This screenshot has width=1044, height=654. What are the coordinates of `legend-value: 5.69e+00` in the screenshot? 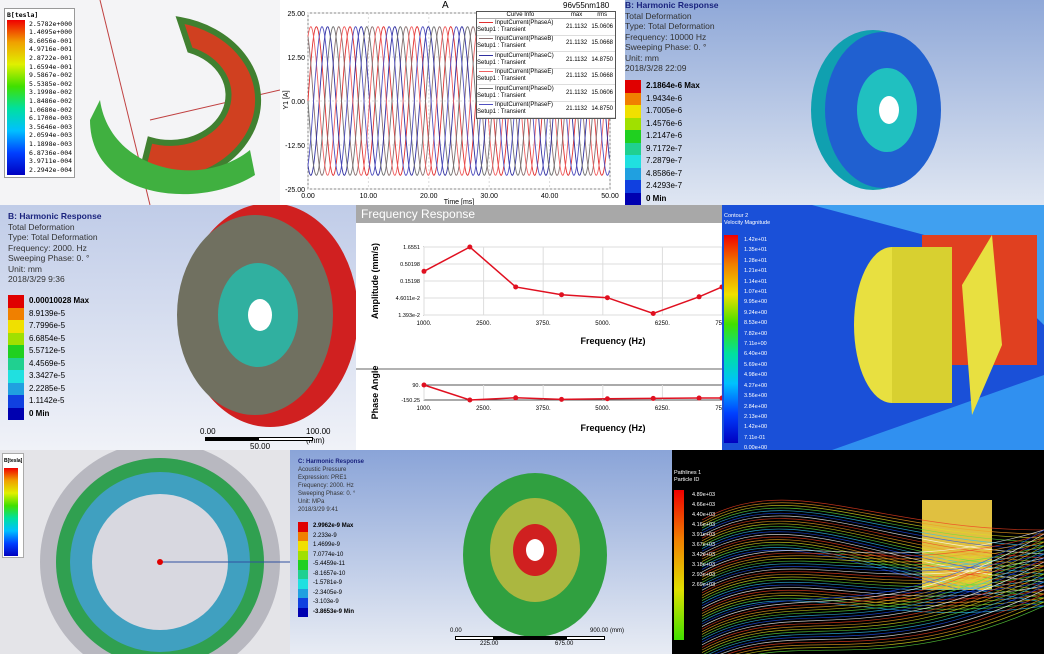 It's located at (756, 364).